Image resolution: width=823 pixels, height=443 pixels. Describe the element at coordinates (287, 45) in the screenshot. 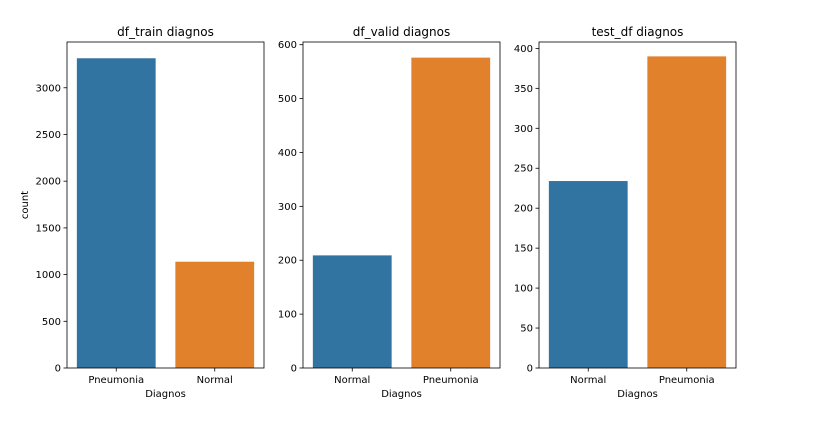

I see `y-tick-label: 600` at that location.